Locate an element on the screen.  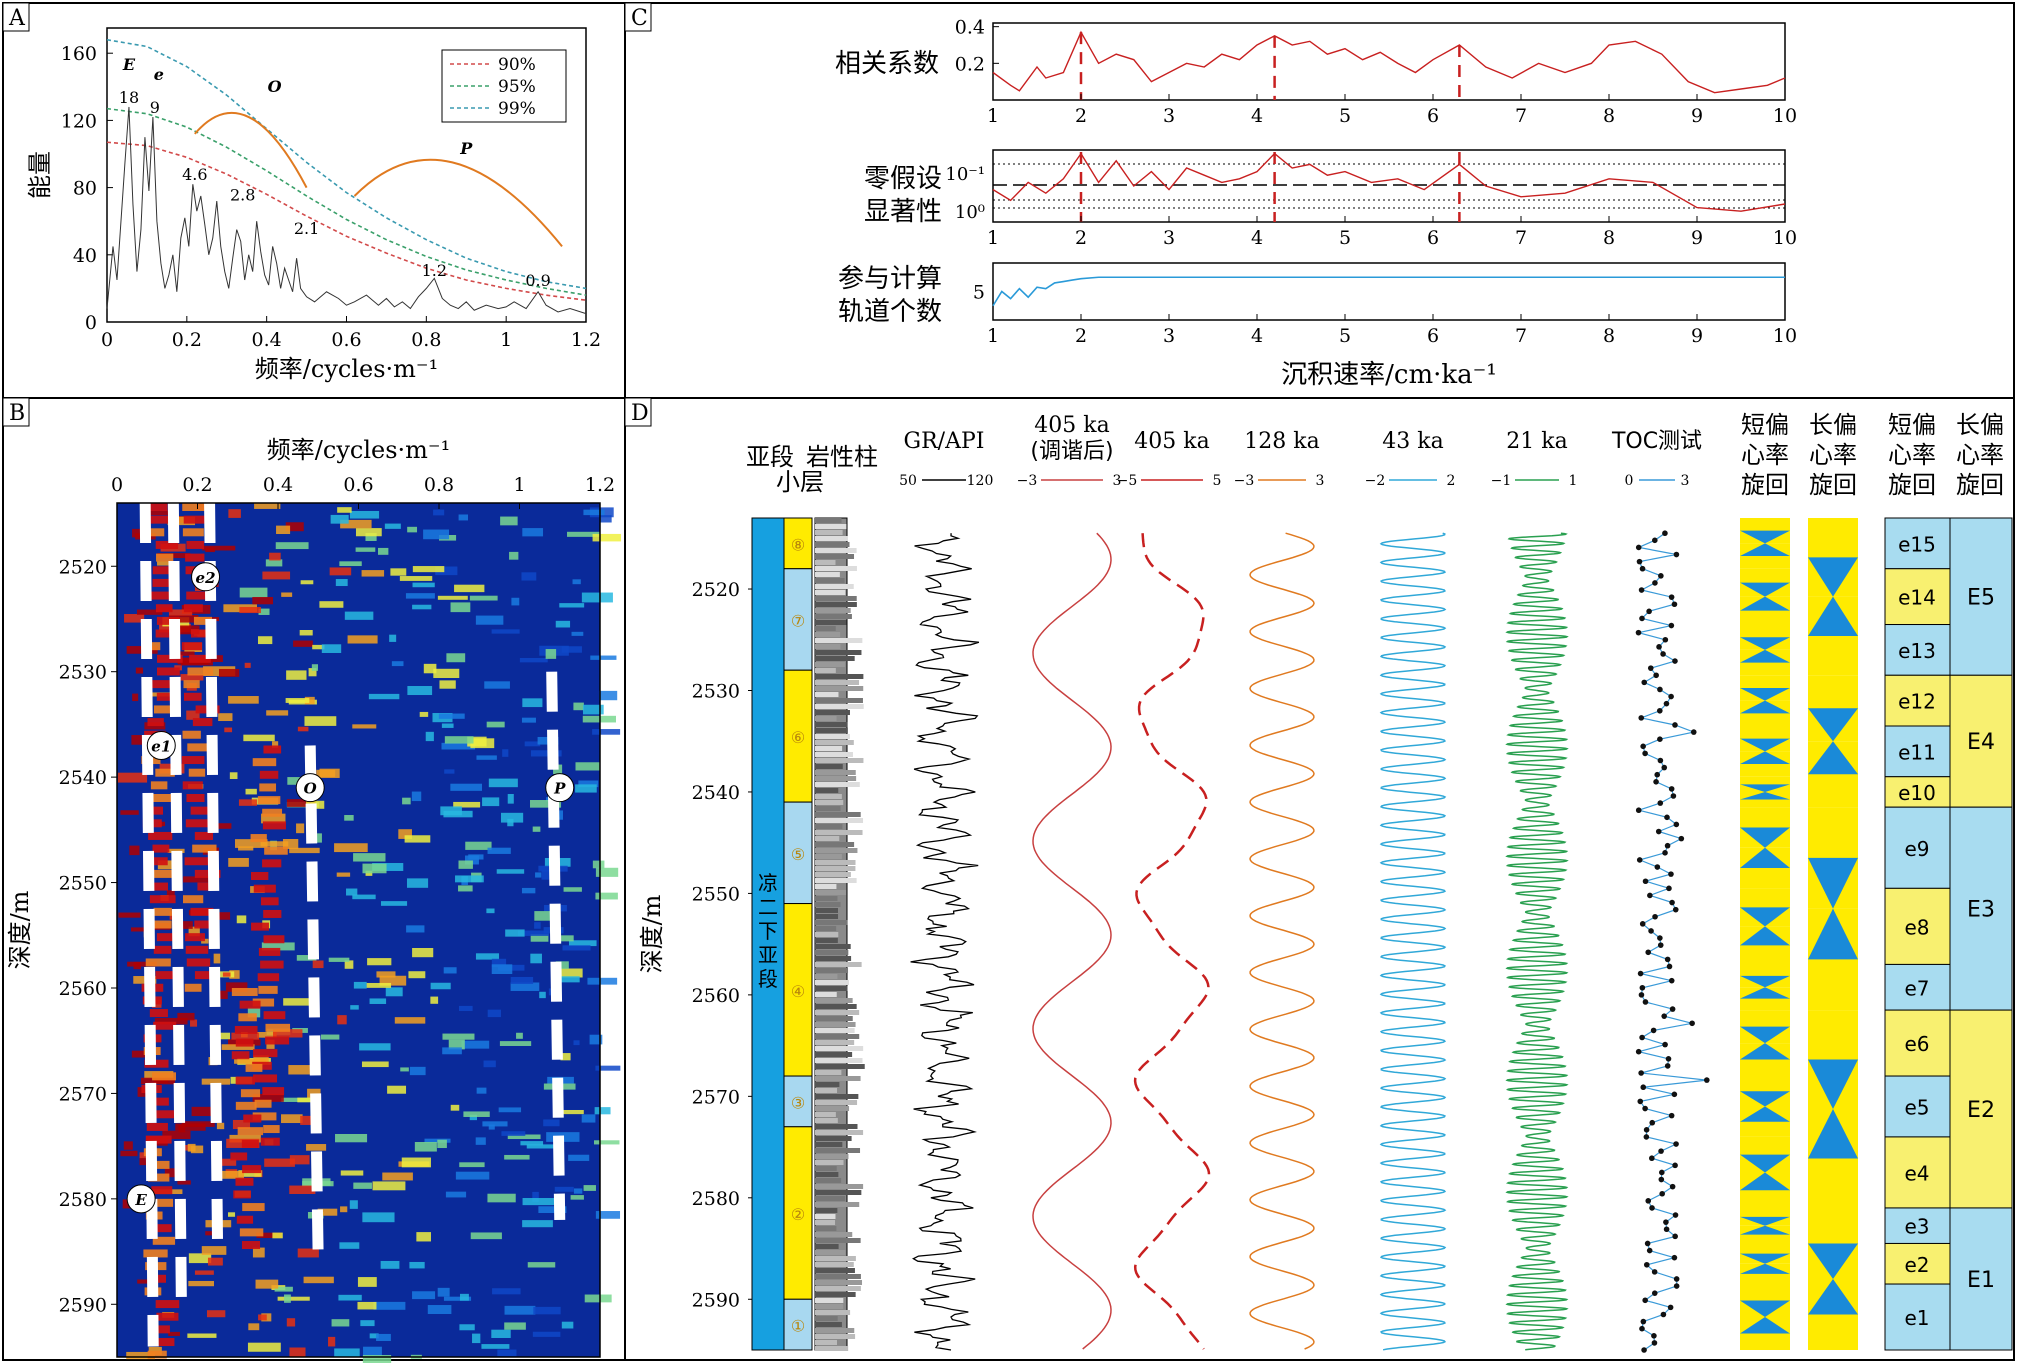
wave-range-max: 3 is located at coordinates (1320, 481).